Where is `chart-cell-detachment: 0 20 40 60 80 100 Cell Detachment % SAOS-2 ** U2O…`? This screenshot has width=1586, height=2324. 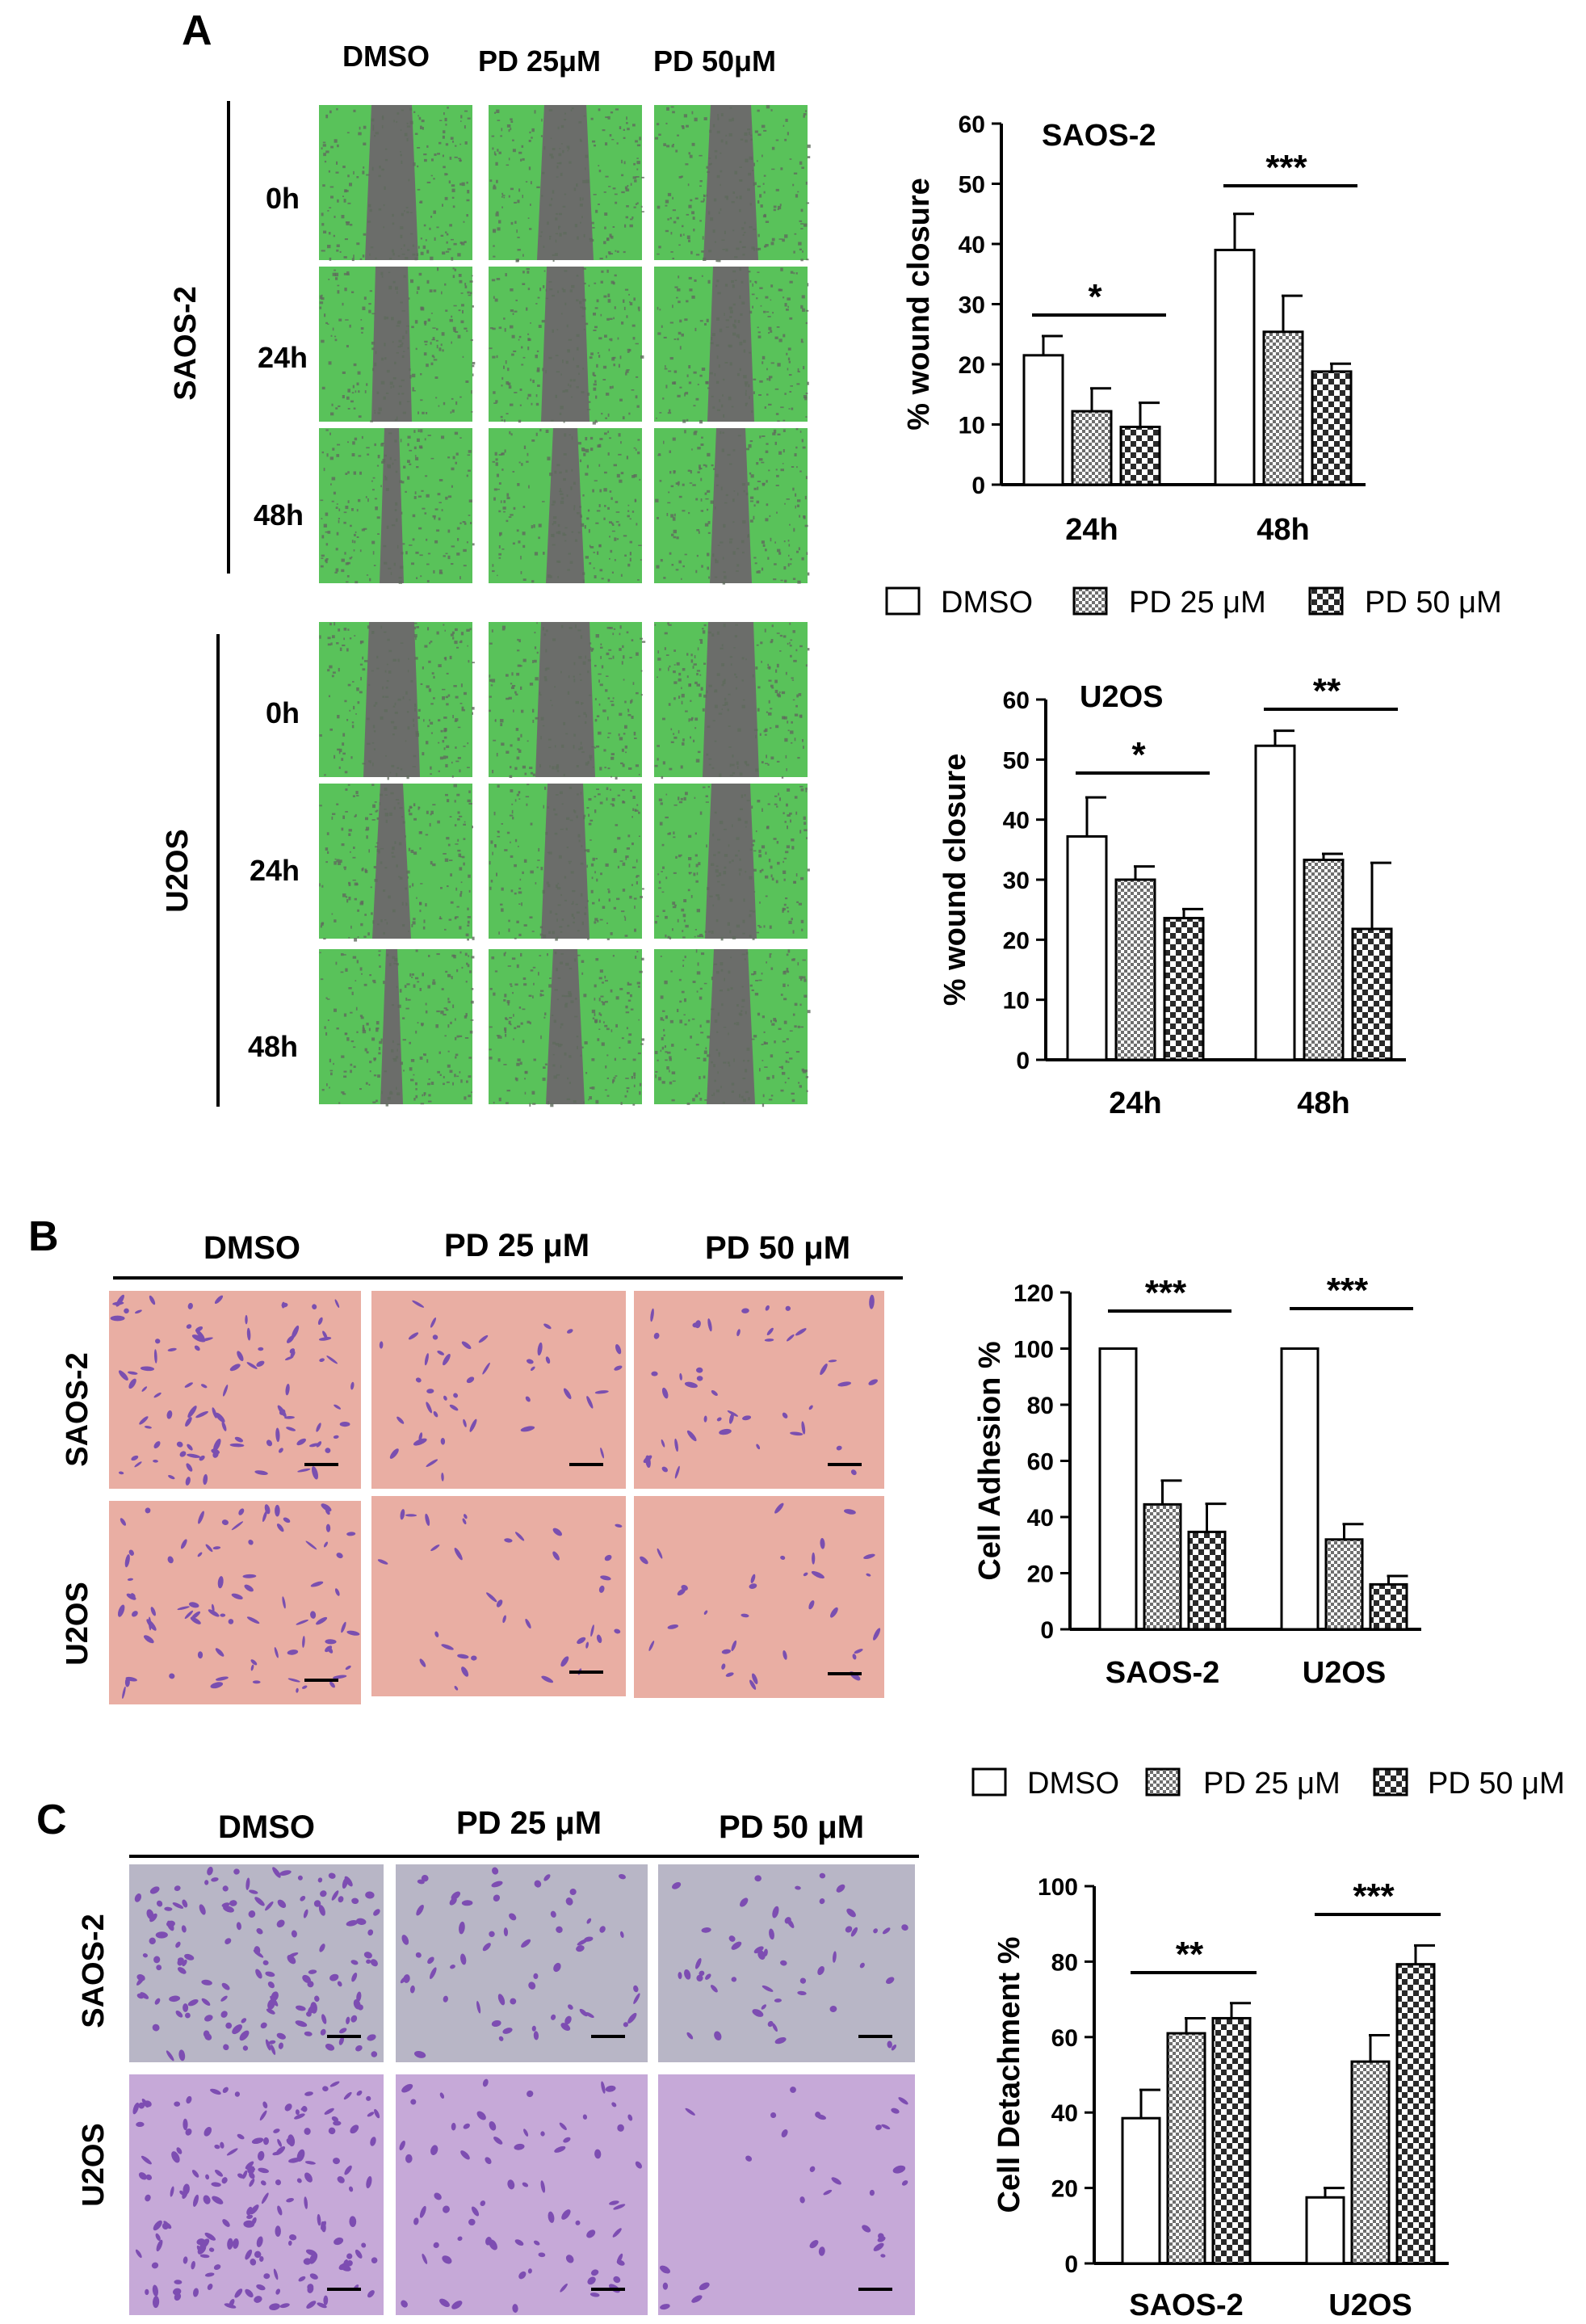 chart-cell-detachment: 0 20 40 60 80 100 Cell Detachment % SAOS-2 ** U2O… is located at coordinates (1220, 2098).